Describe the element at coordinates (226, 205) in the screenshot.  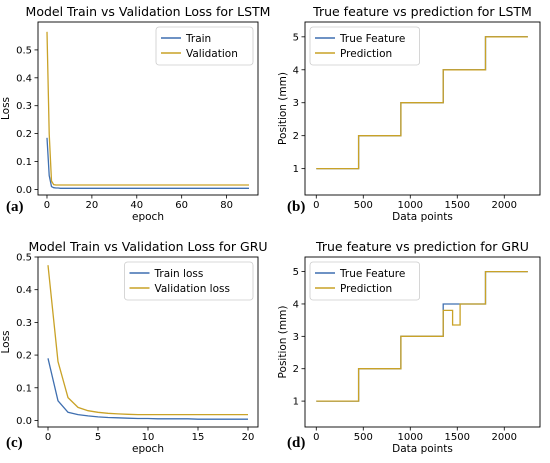
I see `x-tick-label: 80` at that location.